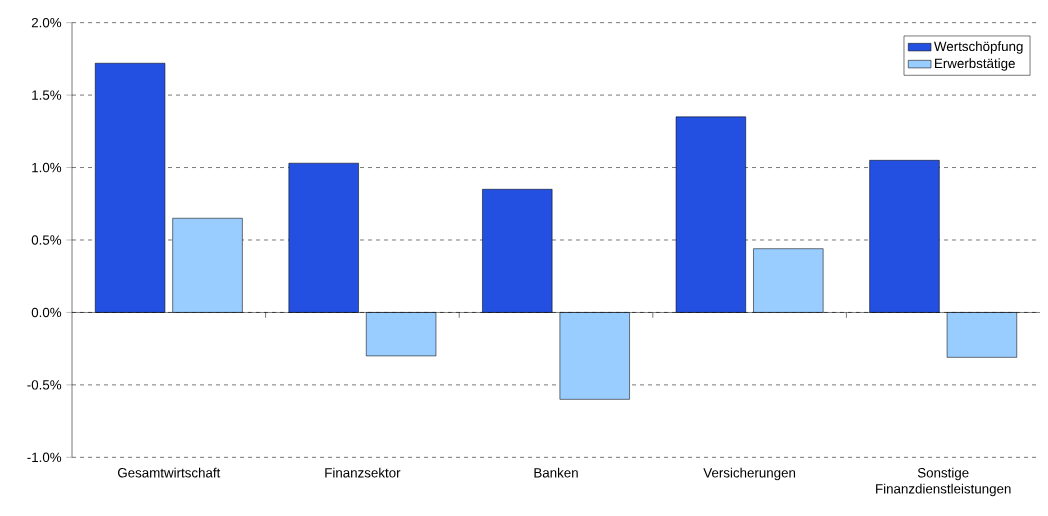 This screenshot has width=1048, height=516. I want to click on y-tick-label: -1.0%, so click(44, 457).